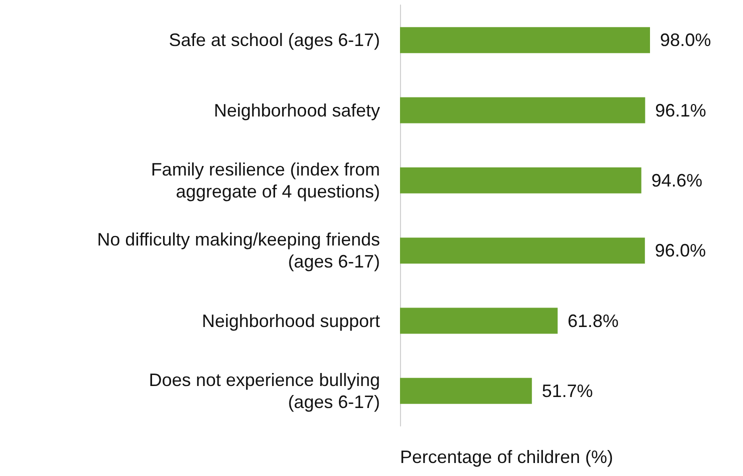  I want to click on data-label: 96.0%, so click(680, 250).